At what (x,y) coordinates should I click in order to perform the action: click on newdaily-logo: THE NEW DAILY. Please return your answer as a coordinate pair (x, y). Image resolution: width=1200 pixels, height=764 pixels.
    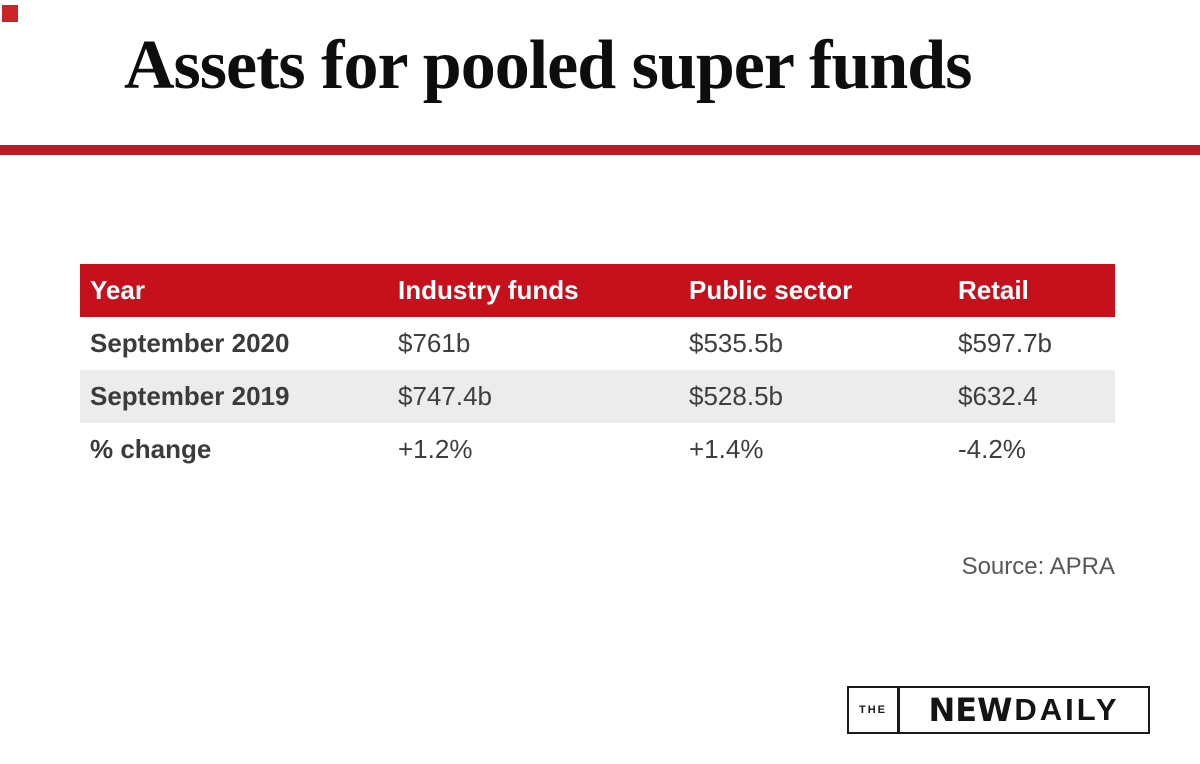
    Looking at the image, I should click on (998, 710).